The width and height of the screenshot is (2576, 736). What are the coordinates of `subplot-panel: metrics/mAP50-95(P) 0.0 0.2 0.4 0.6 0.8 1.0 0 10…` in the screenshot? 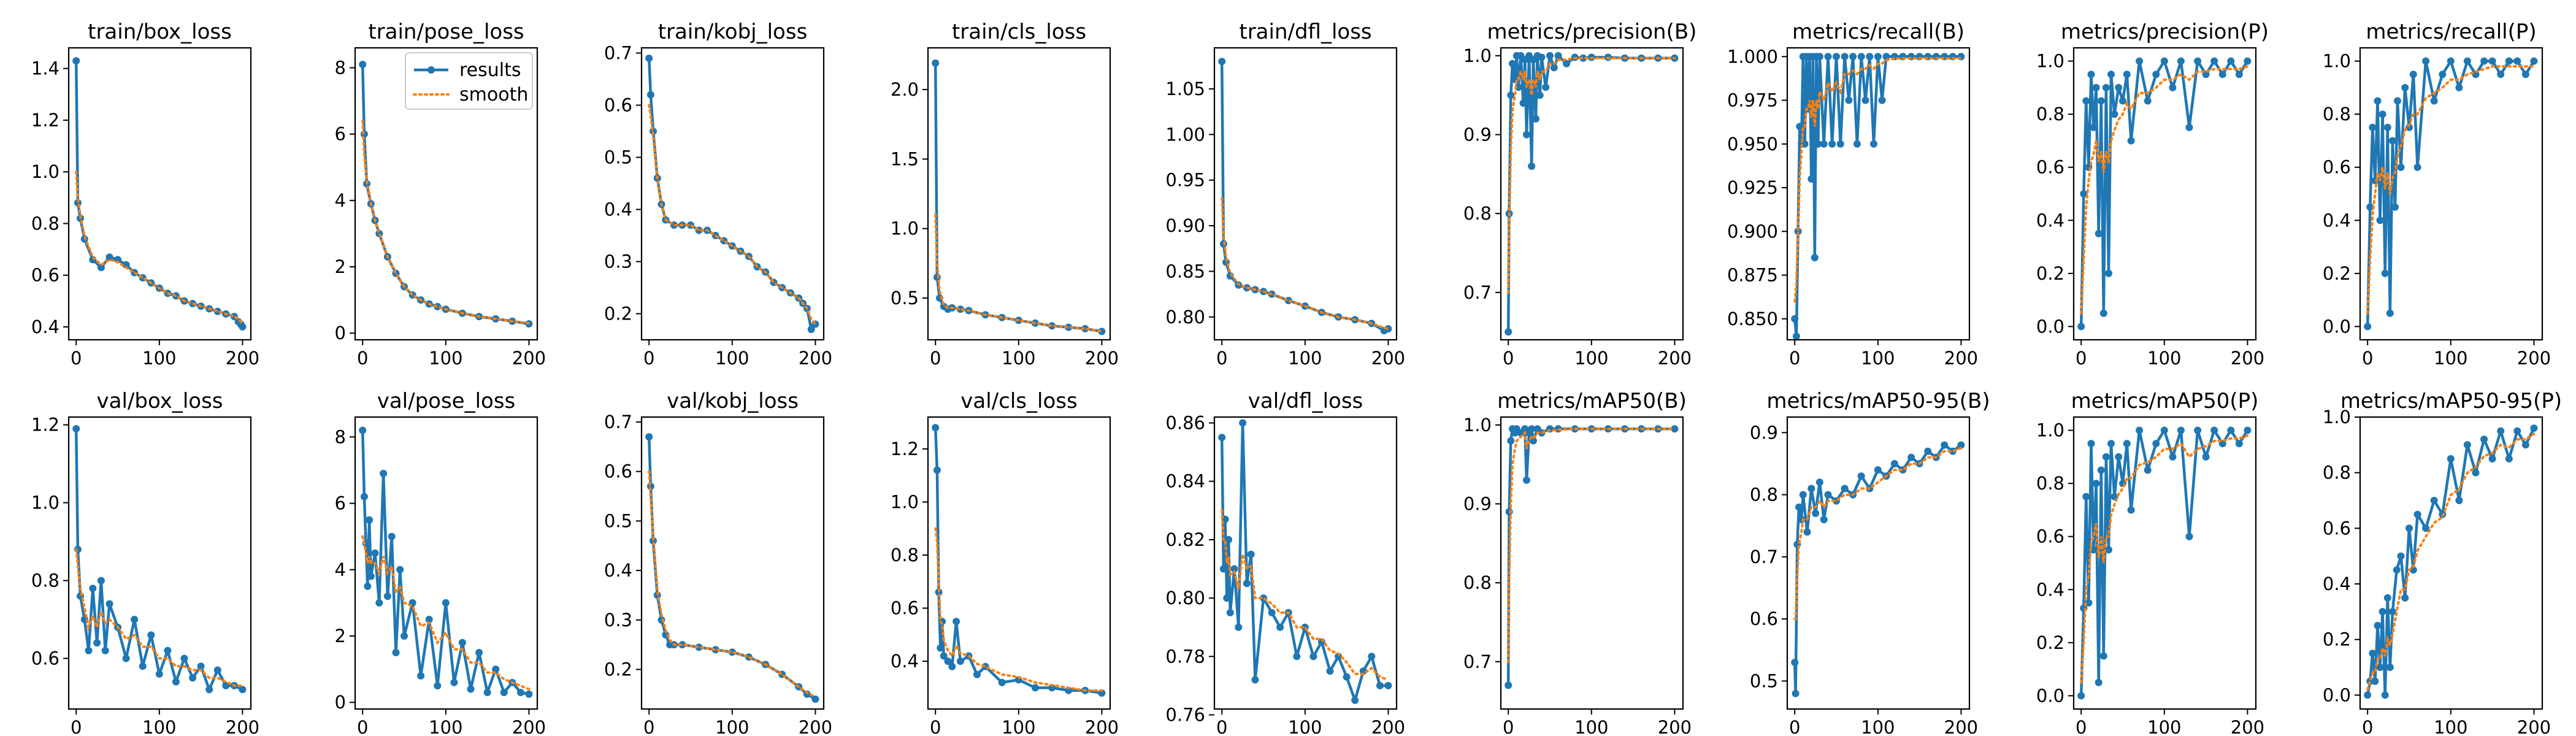 It's located at (2442, 562).